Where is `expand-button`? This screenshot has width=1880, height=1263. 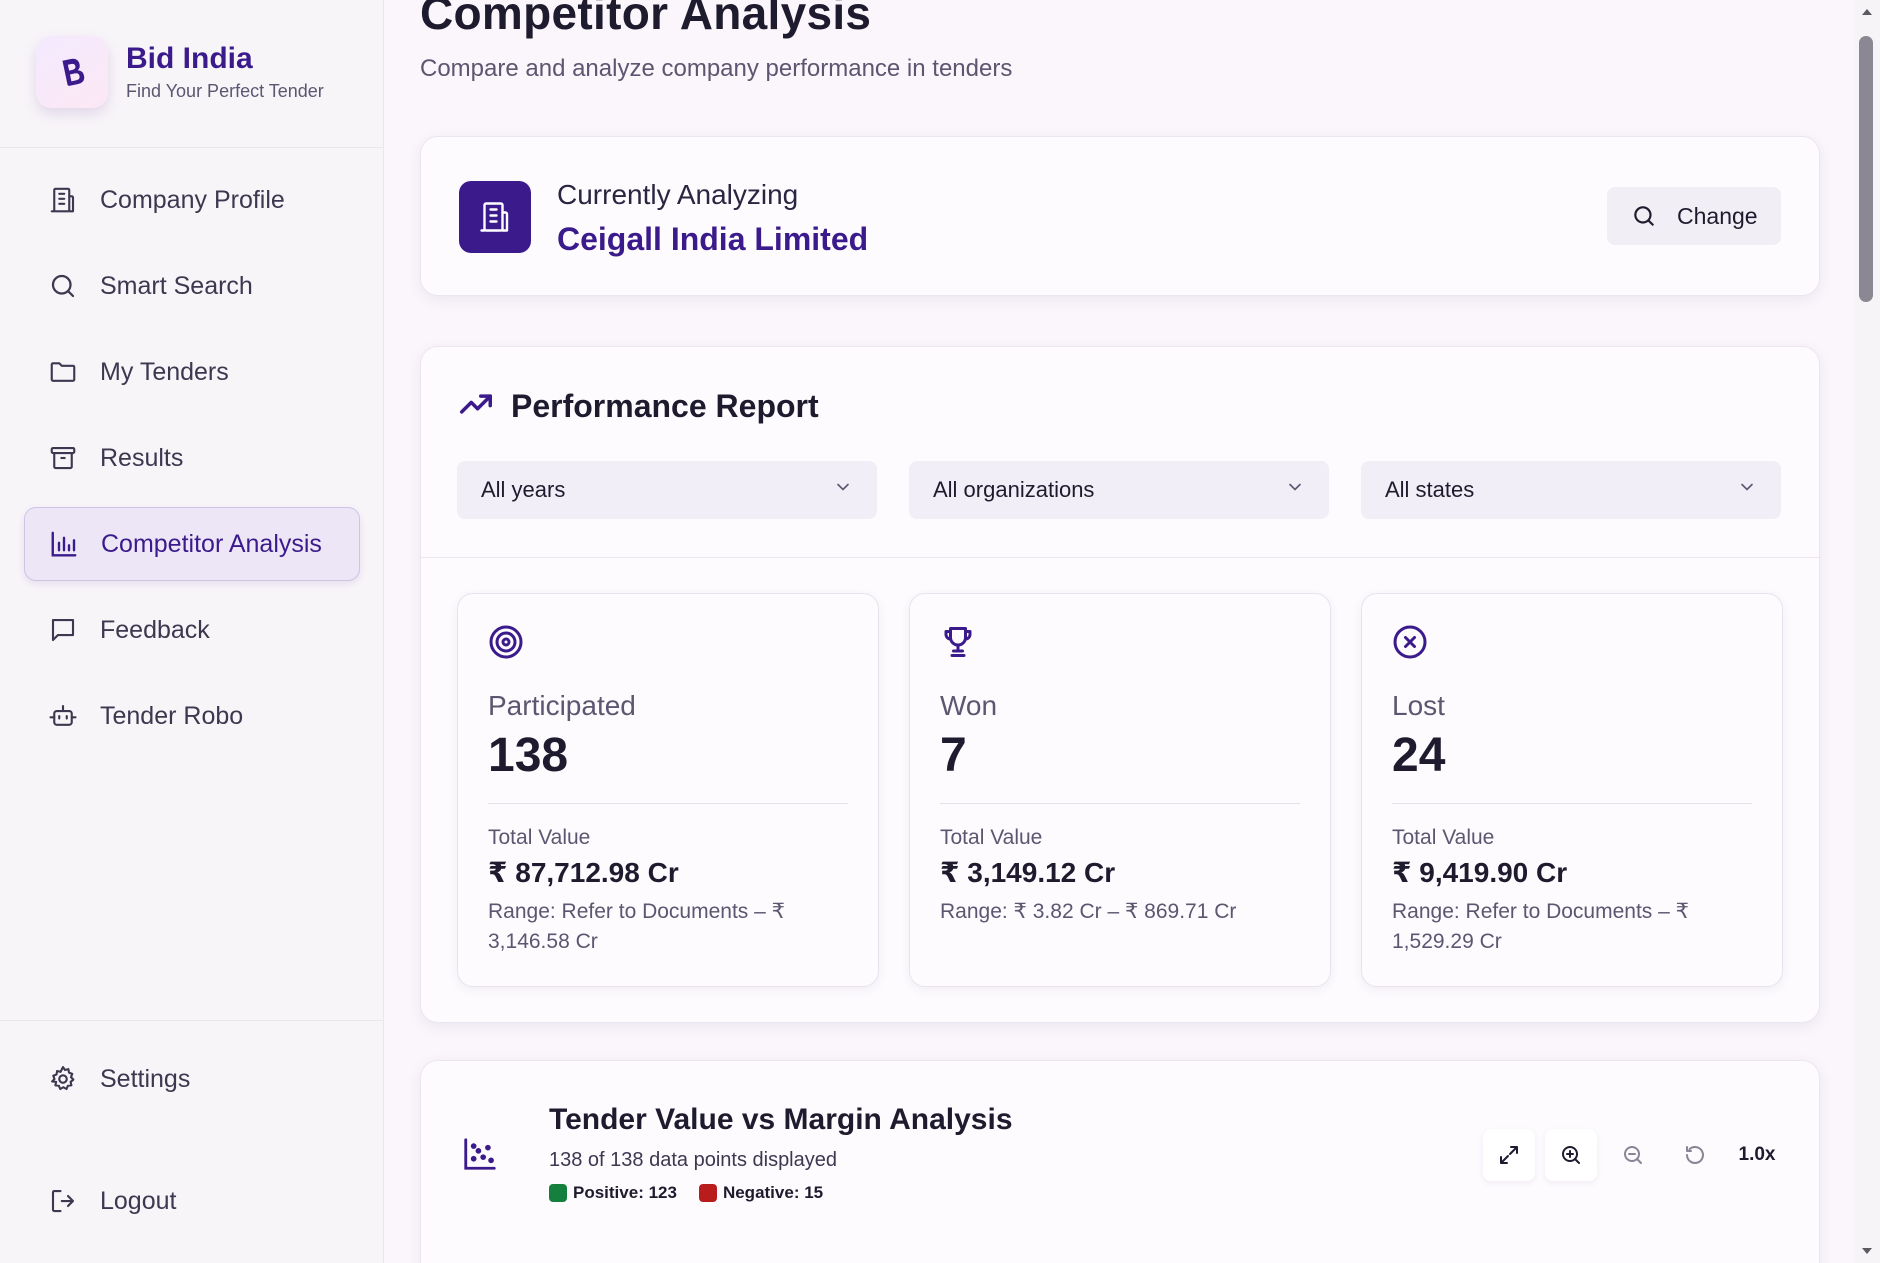
expand-button is located at coordinates (1509, 1155).